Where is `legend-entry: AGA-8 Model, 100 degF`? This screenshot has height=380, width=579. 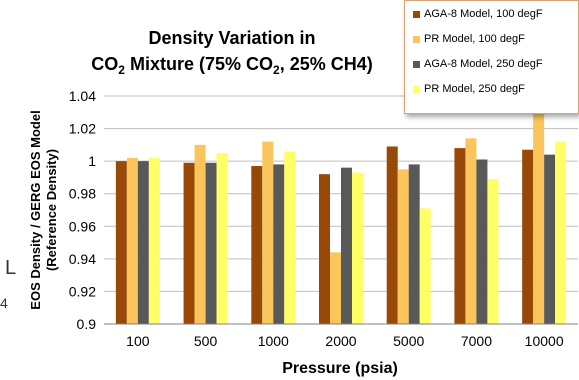 legend-entry: AGA-8 Model, 100 degF is located at coordinates (478, 14).